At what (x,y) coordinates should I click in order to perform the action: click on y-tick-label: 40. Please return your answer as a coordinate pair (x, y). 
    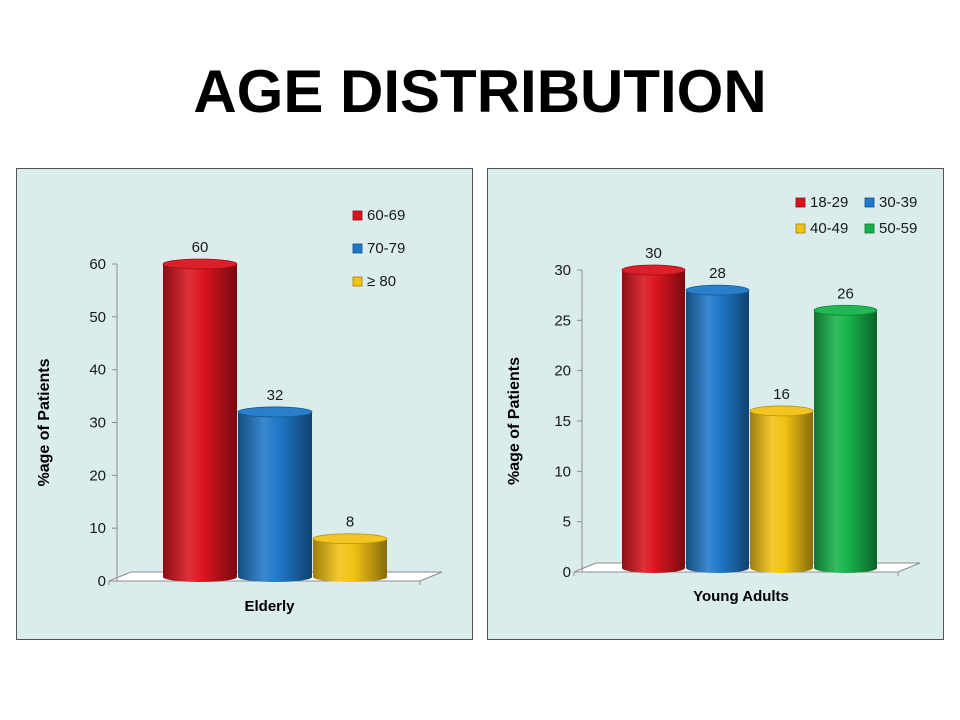
    Looking at the image, I should click on (97, 370).